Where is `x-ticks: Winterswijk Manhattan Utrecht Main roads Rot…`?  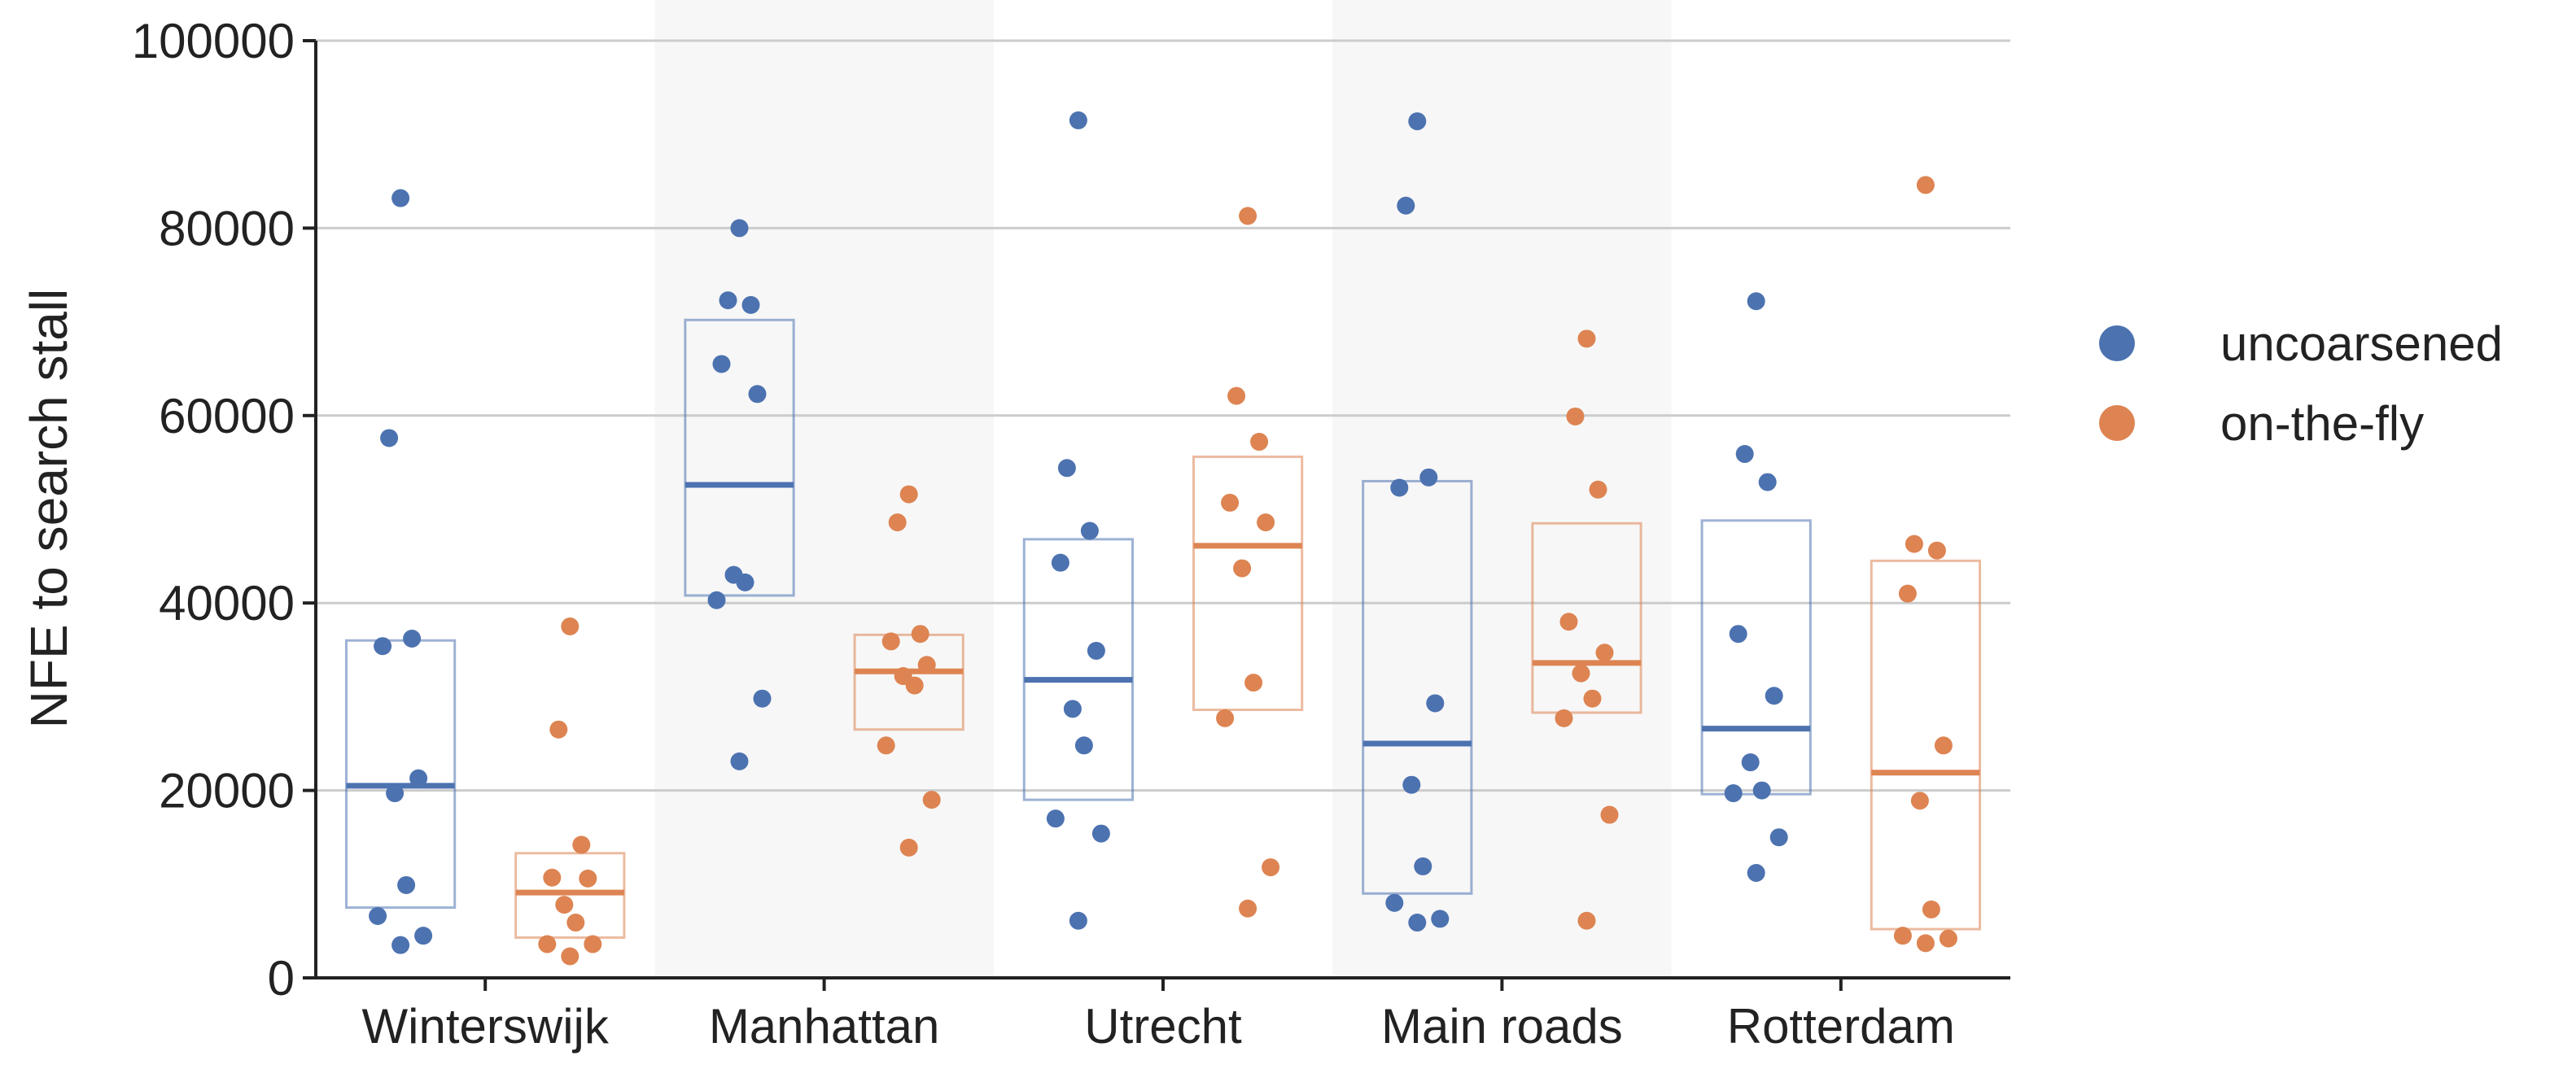
x-ticks: Winterswijk Manhattan Utrecht Main roads Rot… is located at coordinates (1158, 1016).